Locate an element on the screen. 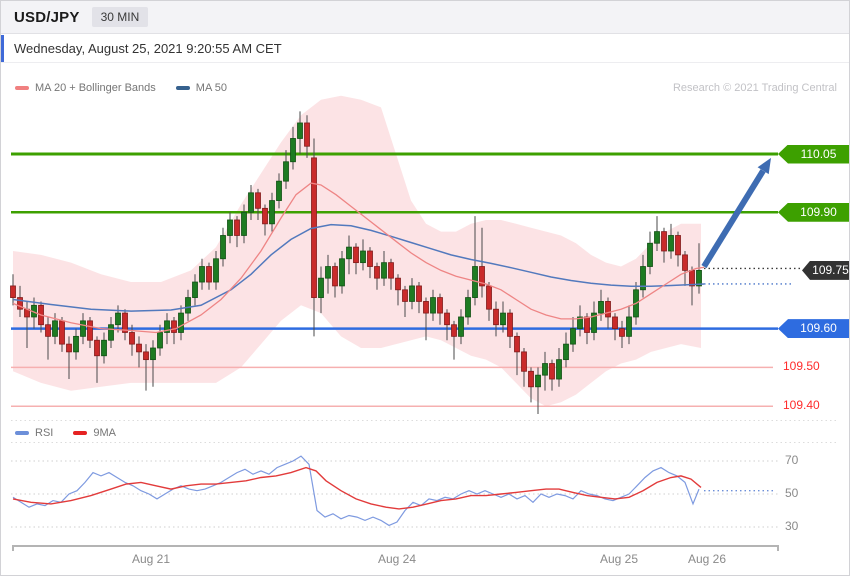  x-axis-label-aug21: Aug 21 is located at coordinates (151, 559).